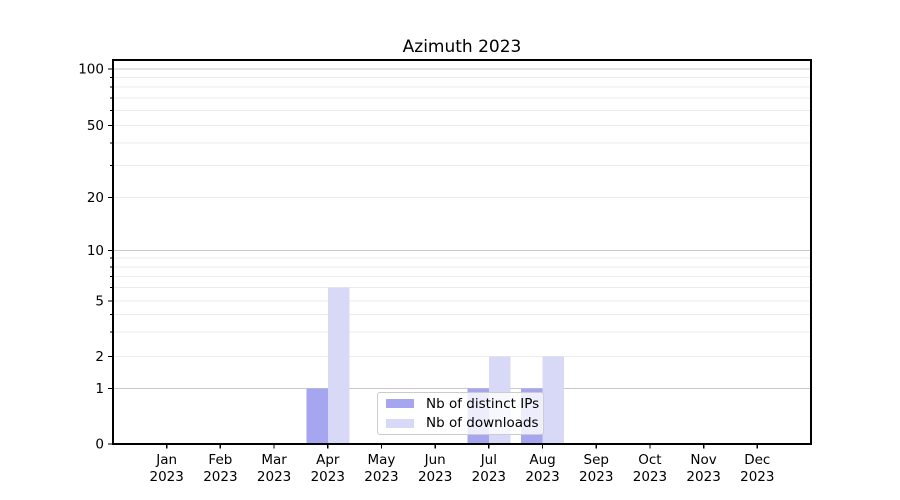 The image size is (900, 500). I want to click on legend-item-distinct-ips: Nb of distinct IPs, so click(460, 404).